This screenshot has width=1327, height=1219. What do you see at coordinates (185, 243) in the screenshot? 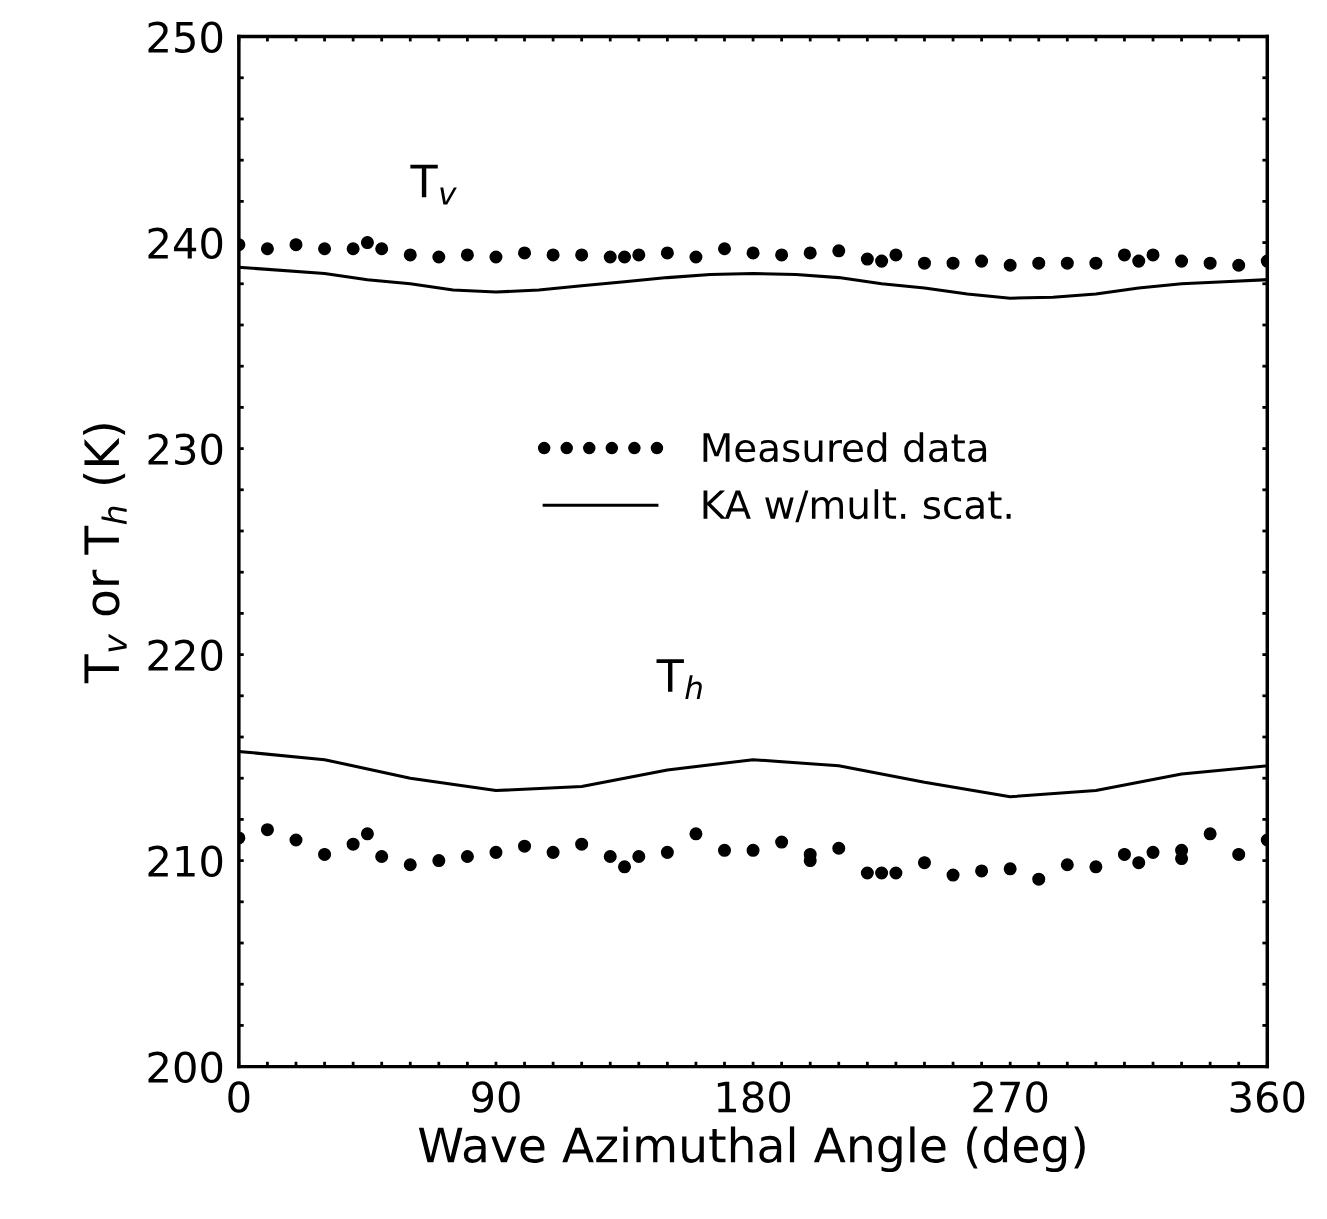
I see `y-tick-label: 240` at bounding box center [185, 243].